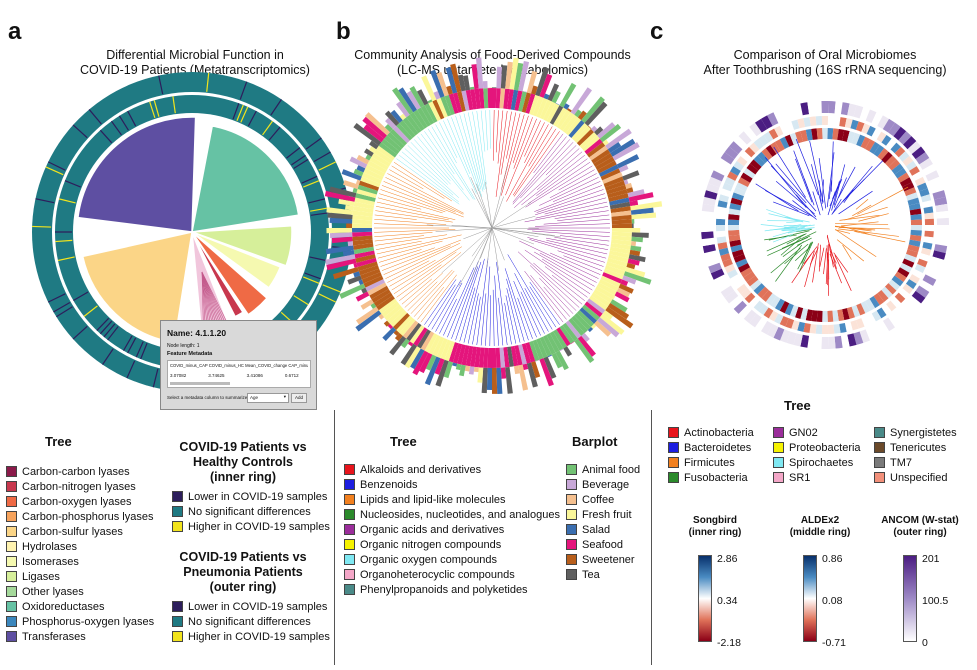 The height and width of the screenshot is (670, 977). I want to click on legend-label: GN02, so click(803, 432).